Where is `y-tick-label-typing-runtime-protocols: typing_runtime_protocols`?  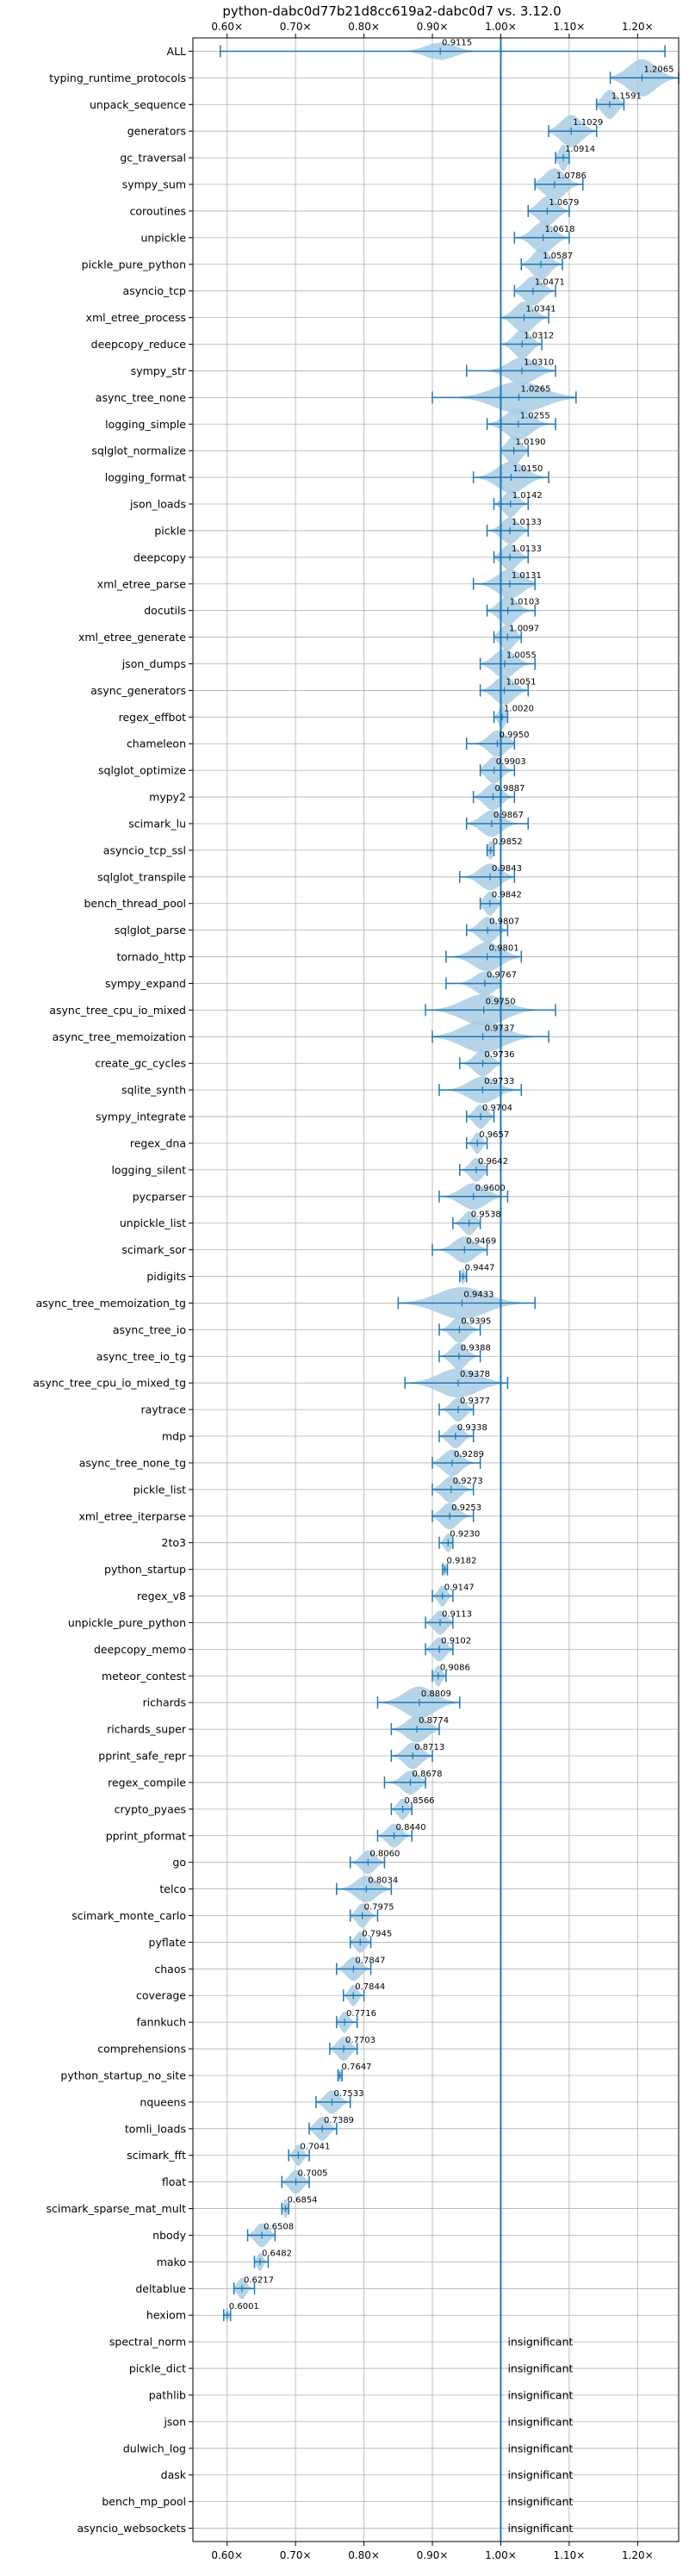 y-tick-label-typing-runtime-protocols: typing_runtime_protocols is located at coordinates (117, 78).